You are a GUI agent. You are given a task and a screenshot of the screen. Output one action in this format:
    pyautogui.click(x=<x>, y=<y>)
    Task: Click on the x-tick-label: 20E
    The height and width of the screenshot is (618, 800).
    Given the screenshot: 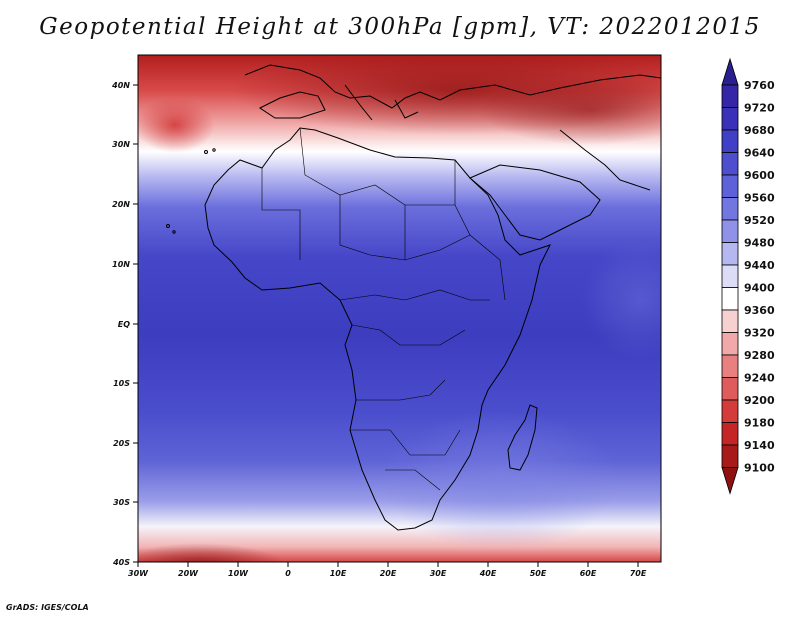 What is the action you would take?
    pyautogui.click(x=388, y=573)
    